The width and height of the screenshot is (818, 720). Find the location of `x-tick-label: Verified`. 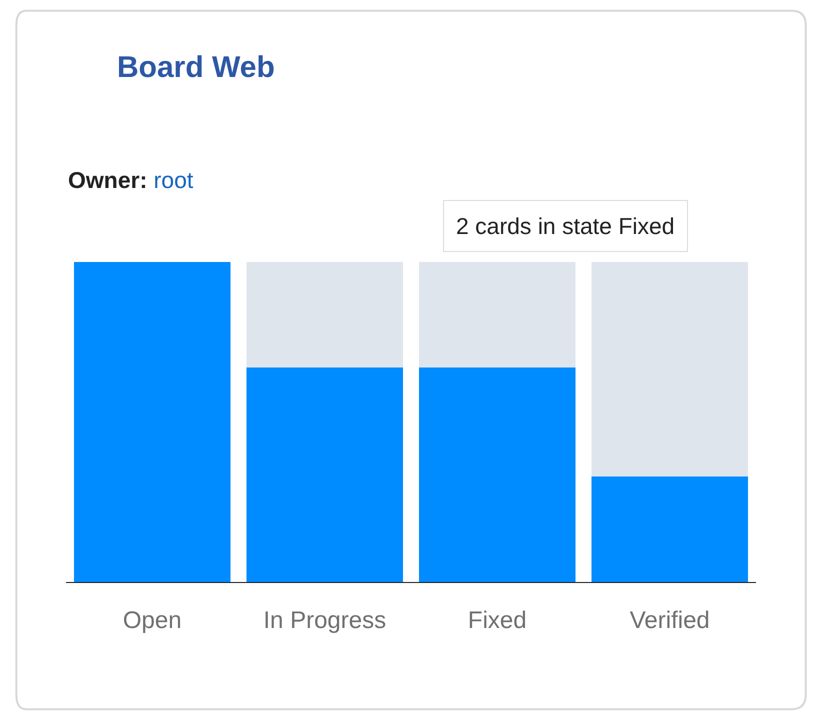

x-tick-label: Verified is located at coordinates (670, 620).